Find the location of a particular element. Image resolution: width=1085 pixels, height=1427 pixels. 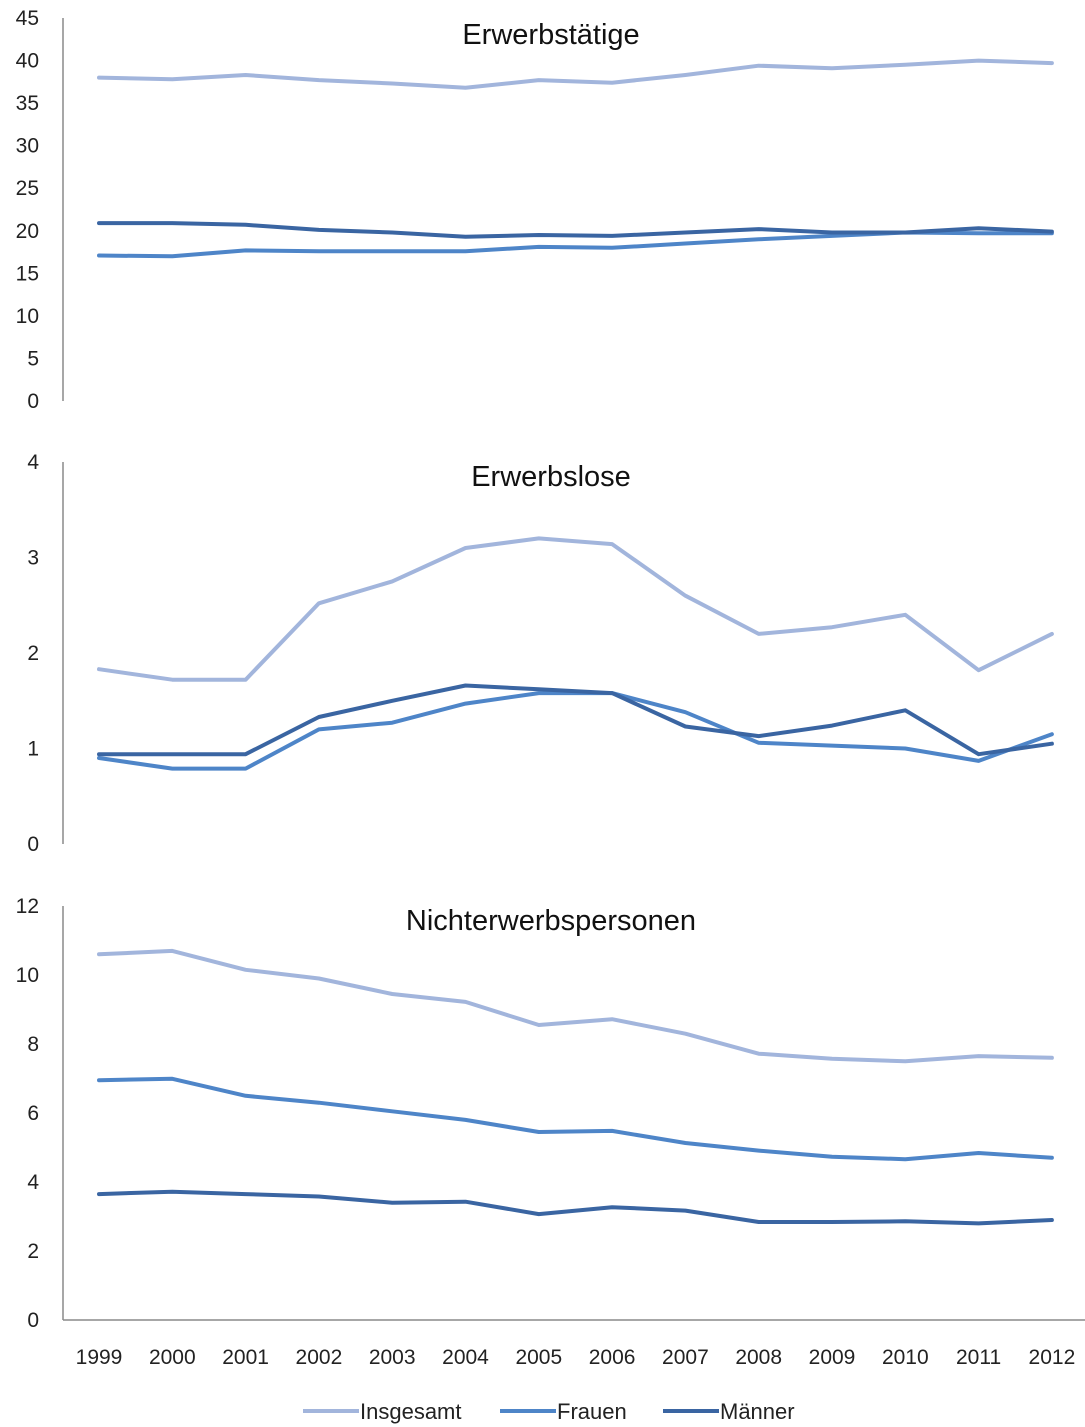

x-tick-label: 2001 is located at coordinates (245, 1357).